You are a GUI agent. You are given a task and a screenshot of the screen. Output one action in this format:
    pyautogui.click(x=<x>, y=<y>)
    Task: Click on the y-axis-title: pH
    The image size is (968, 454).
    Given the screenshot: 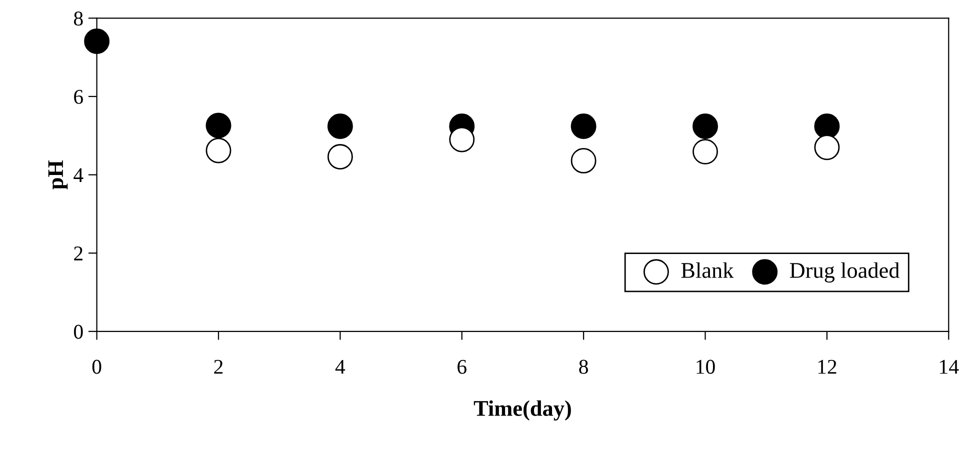 What is the action you would take?
    pyautogui.click(x=58, y=175)
    